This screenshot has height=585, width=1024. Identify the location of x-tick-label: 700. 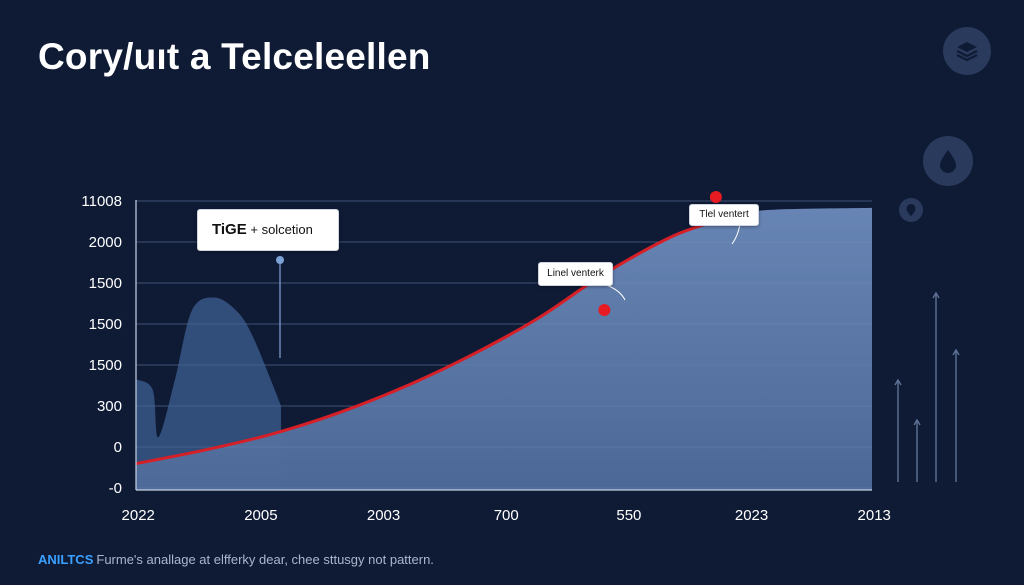
(506, 515).